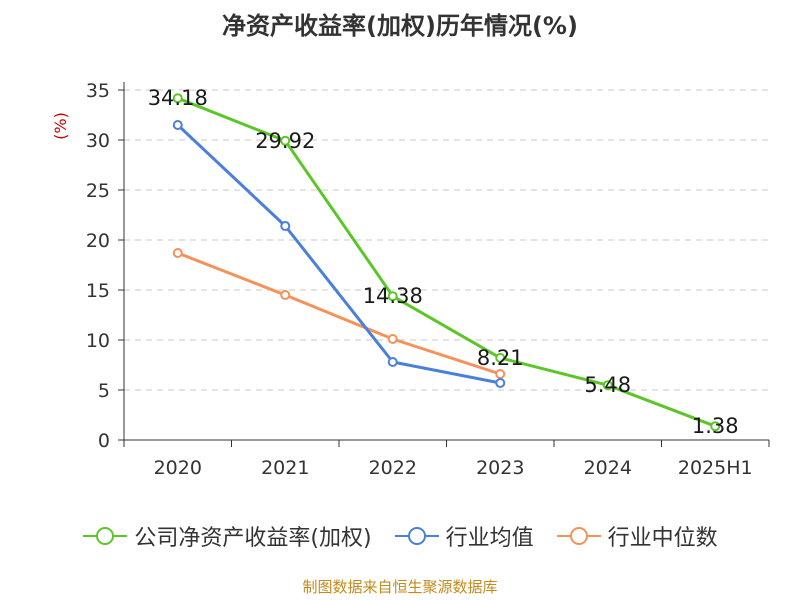  I want to click on chart-title: 净资产收益率(加权)历年情况(%), so click(400, 26).